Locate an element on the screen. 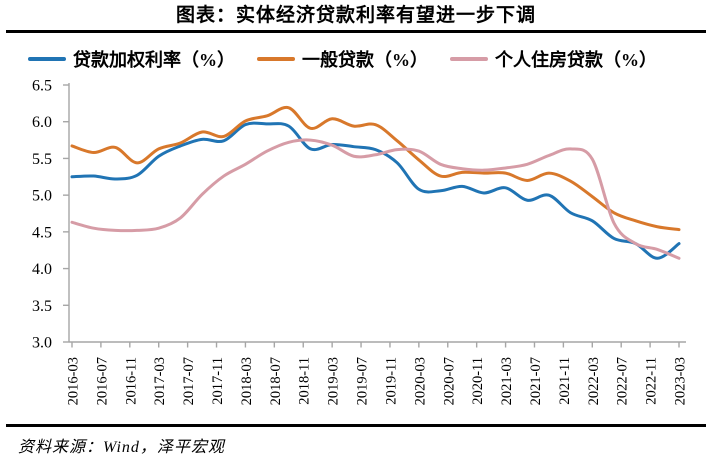 The image size is (712, 465). legend-item-2: 个人住房贷款（%） is located at coordinates (553, 59).